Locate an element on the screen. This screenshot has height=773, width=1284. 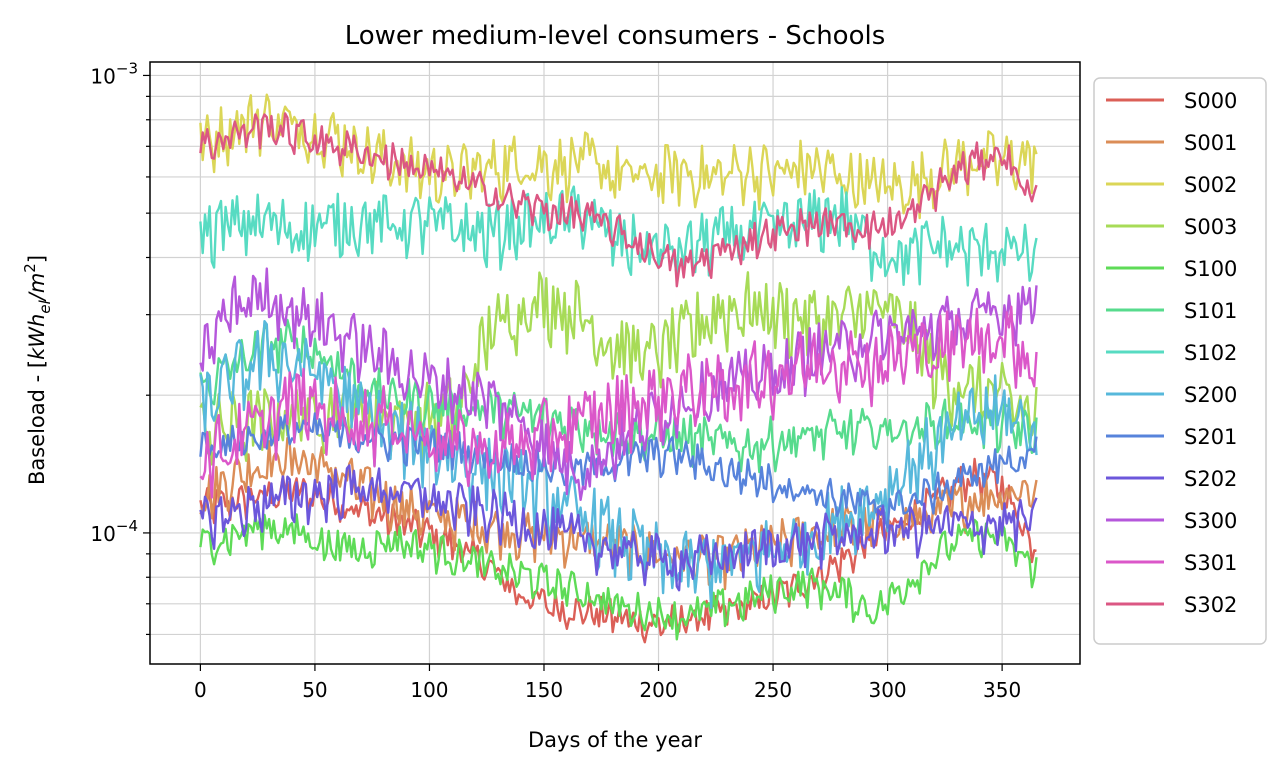
legend-box is located at coordinates (1180, 361).